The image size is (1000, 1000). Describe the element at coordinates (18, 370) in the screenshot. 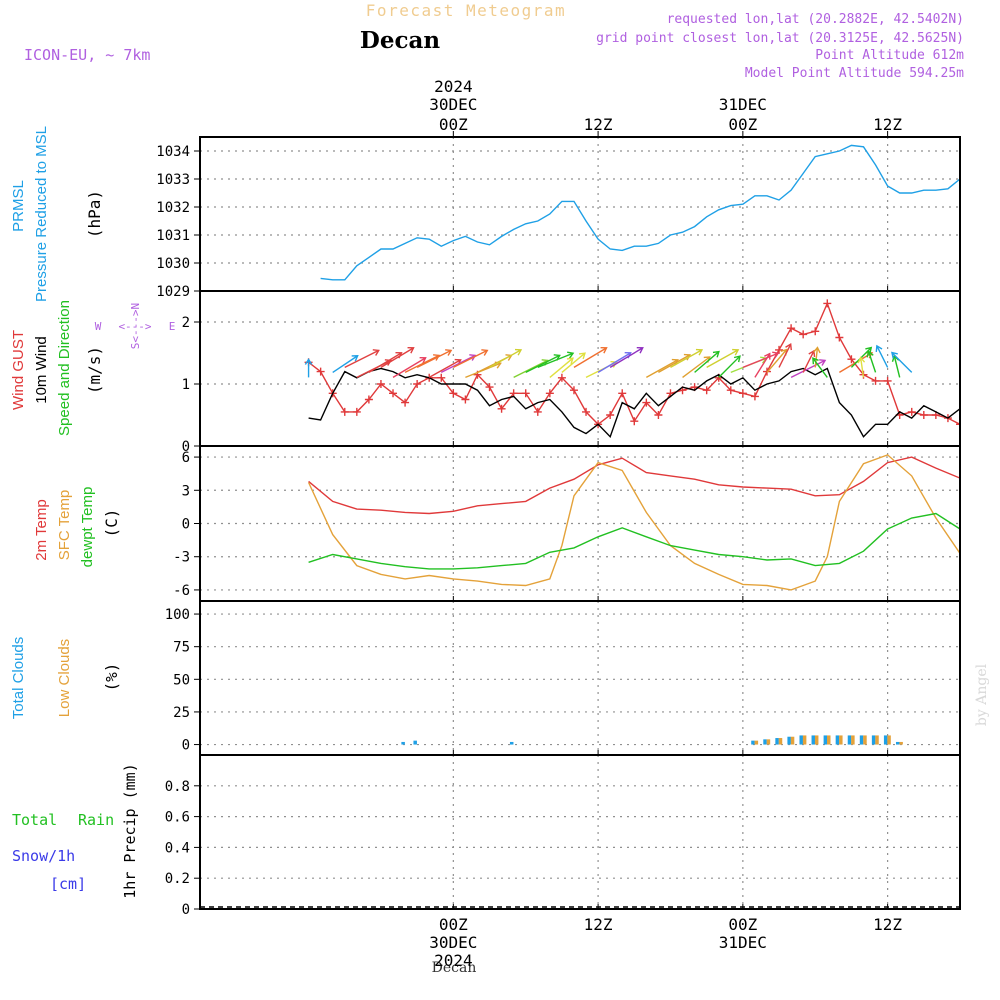

I see `wind-gust-label: Wind GUST` at that location.